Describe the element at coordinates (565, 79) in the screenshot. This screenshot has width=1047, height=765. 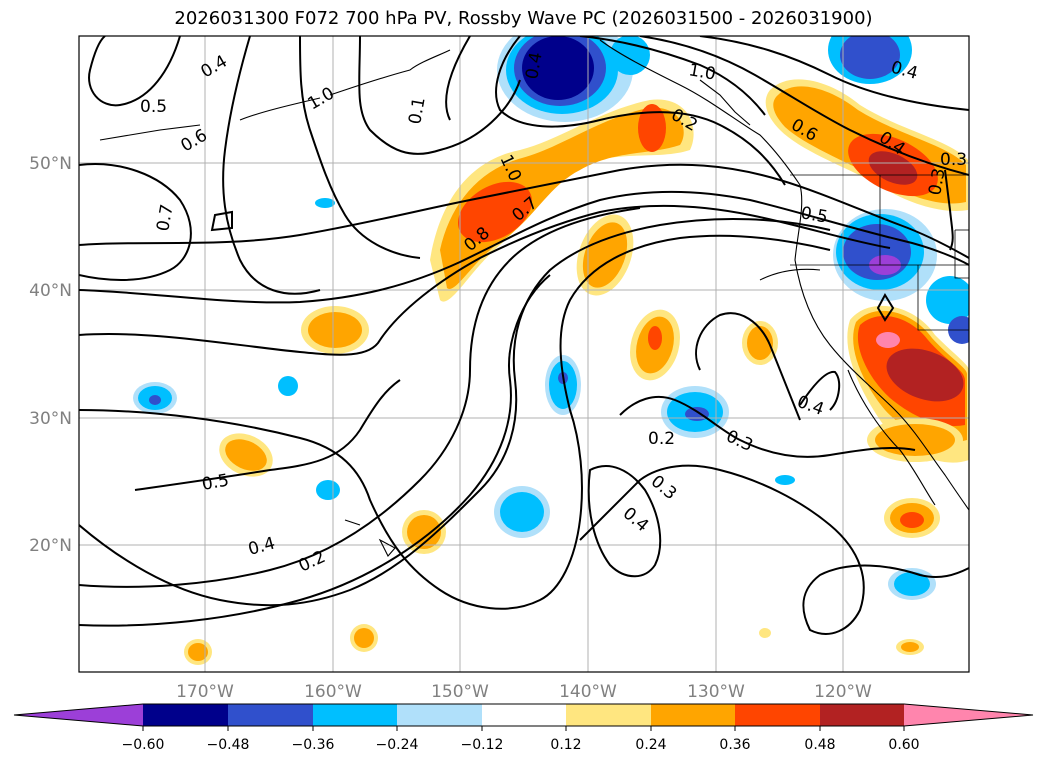
I see `neg-anomaly-gulf-alaska` at that location.